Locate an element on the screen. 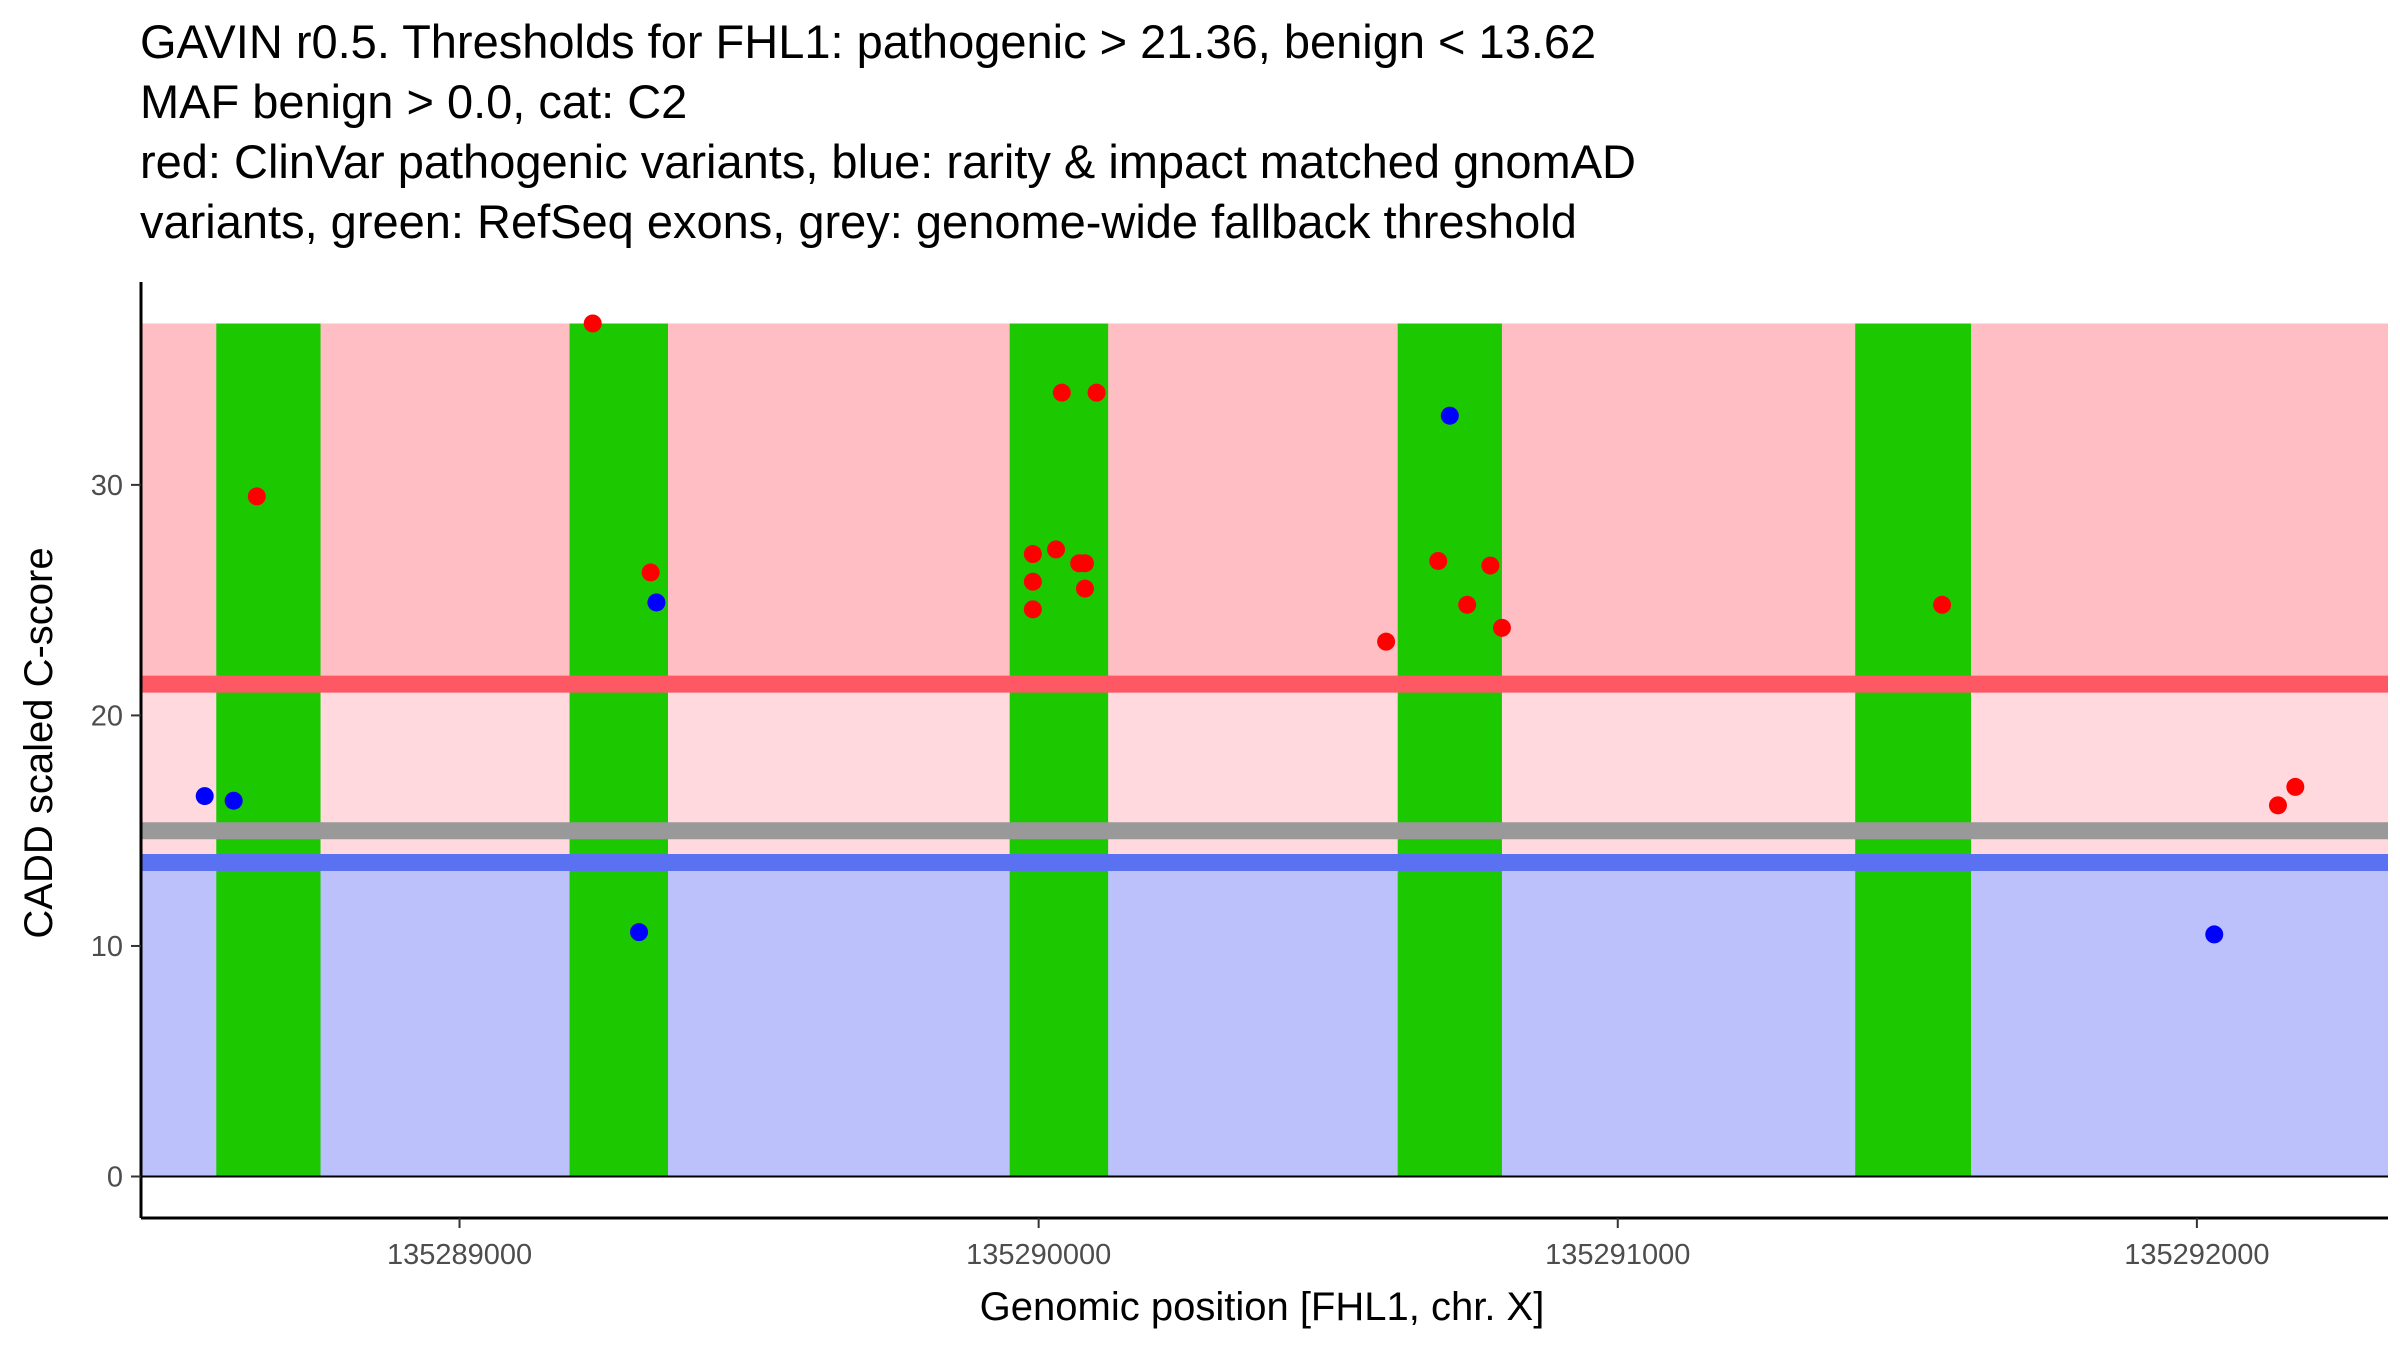  y-tick-label-20: 20 is located at coordinates (107, 716).